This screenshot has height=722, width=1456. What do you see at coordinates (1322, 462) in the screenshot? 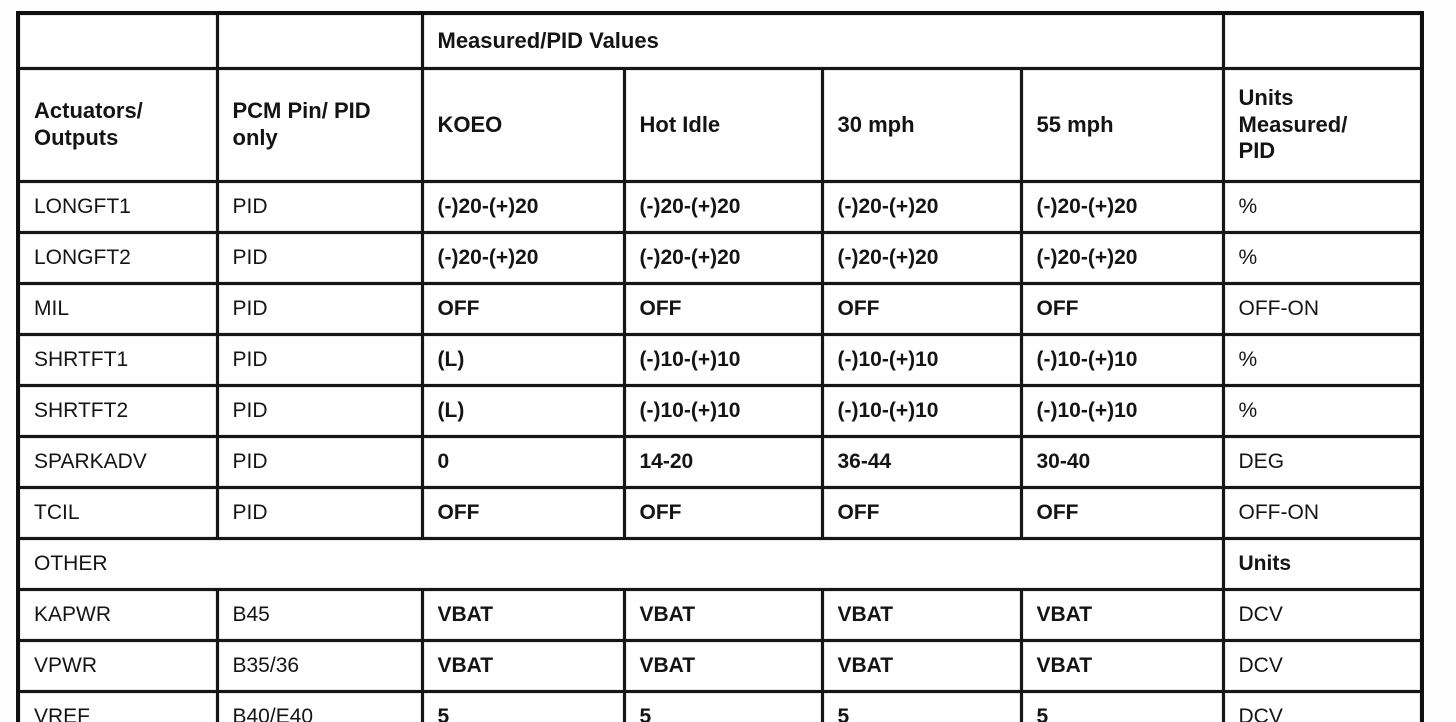
I see `units-cell: DEG` at bounding box center [1322, 462].